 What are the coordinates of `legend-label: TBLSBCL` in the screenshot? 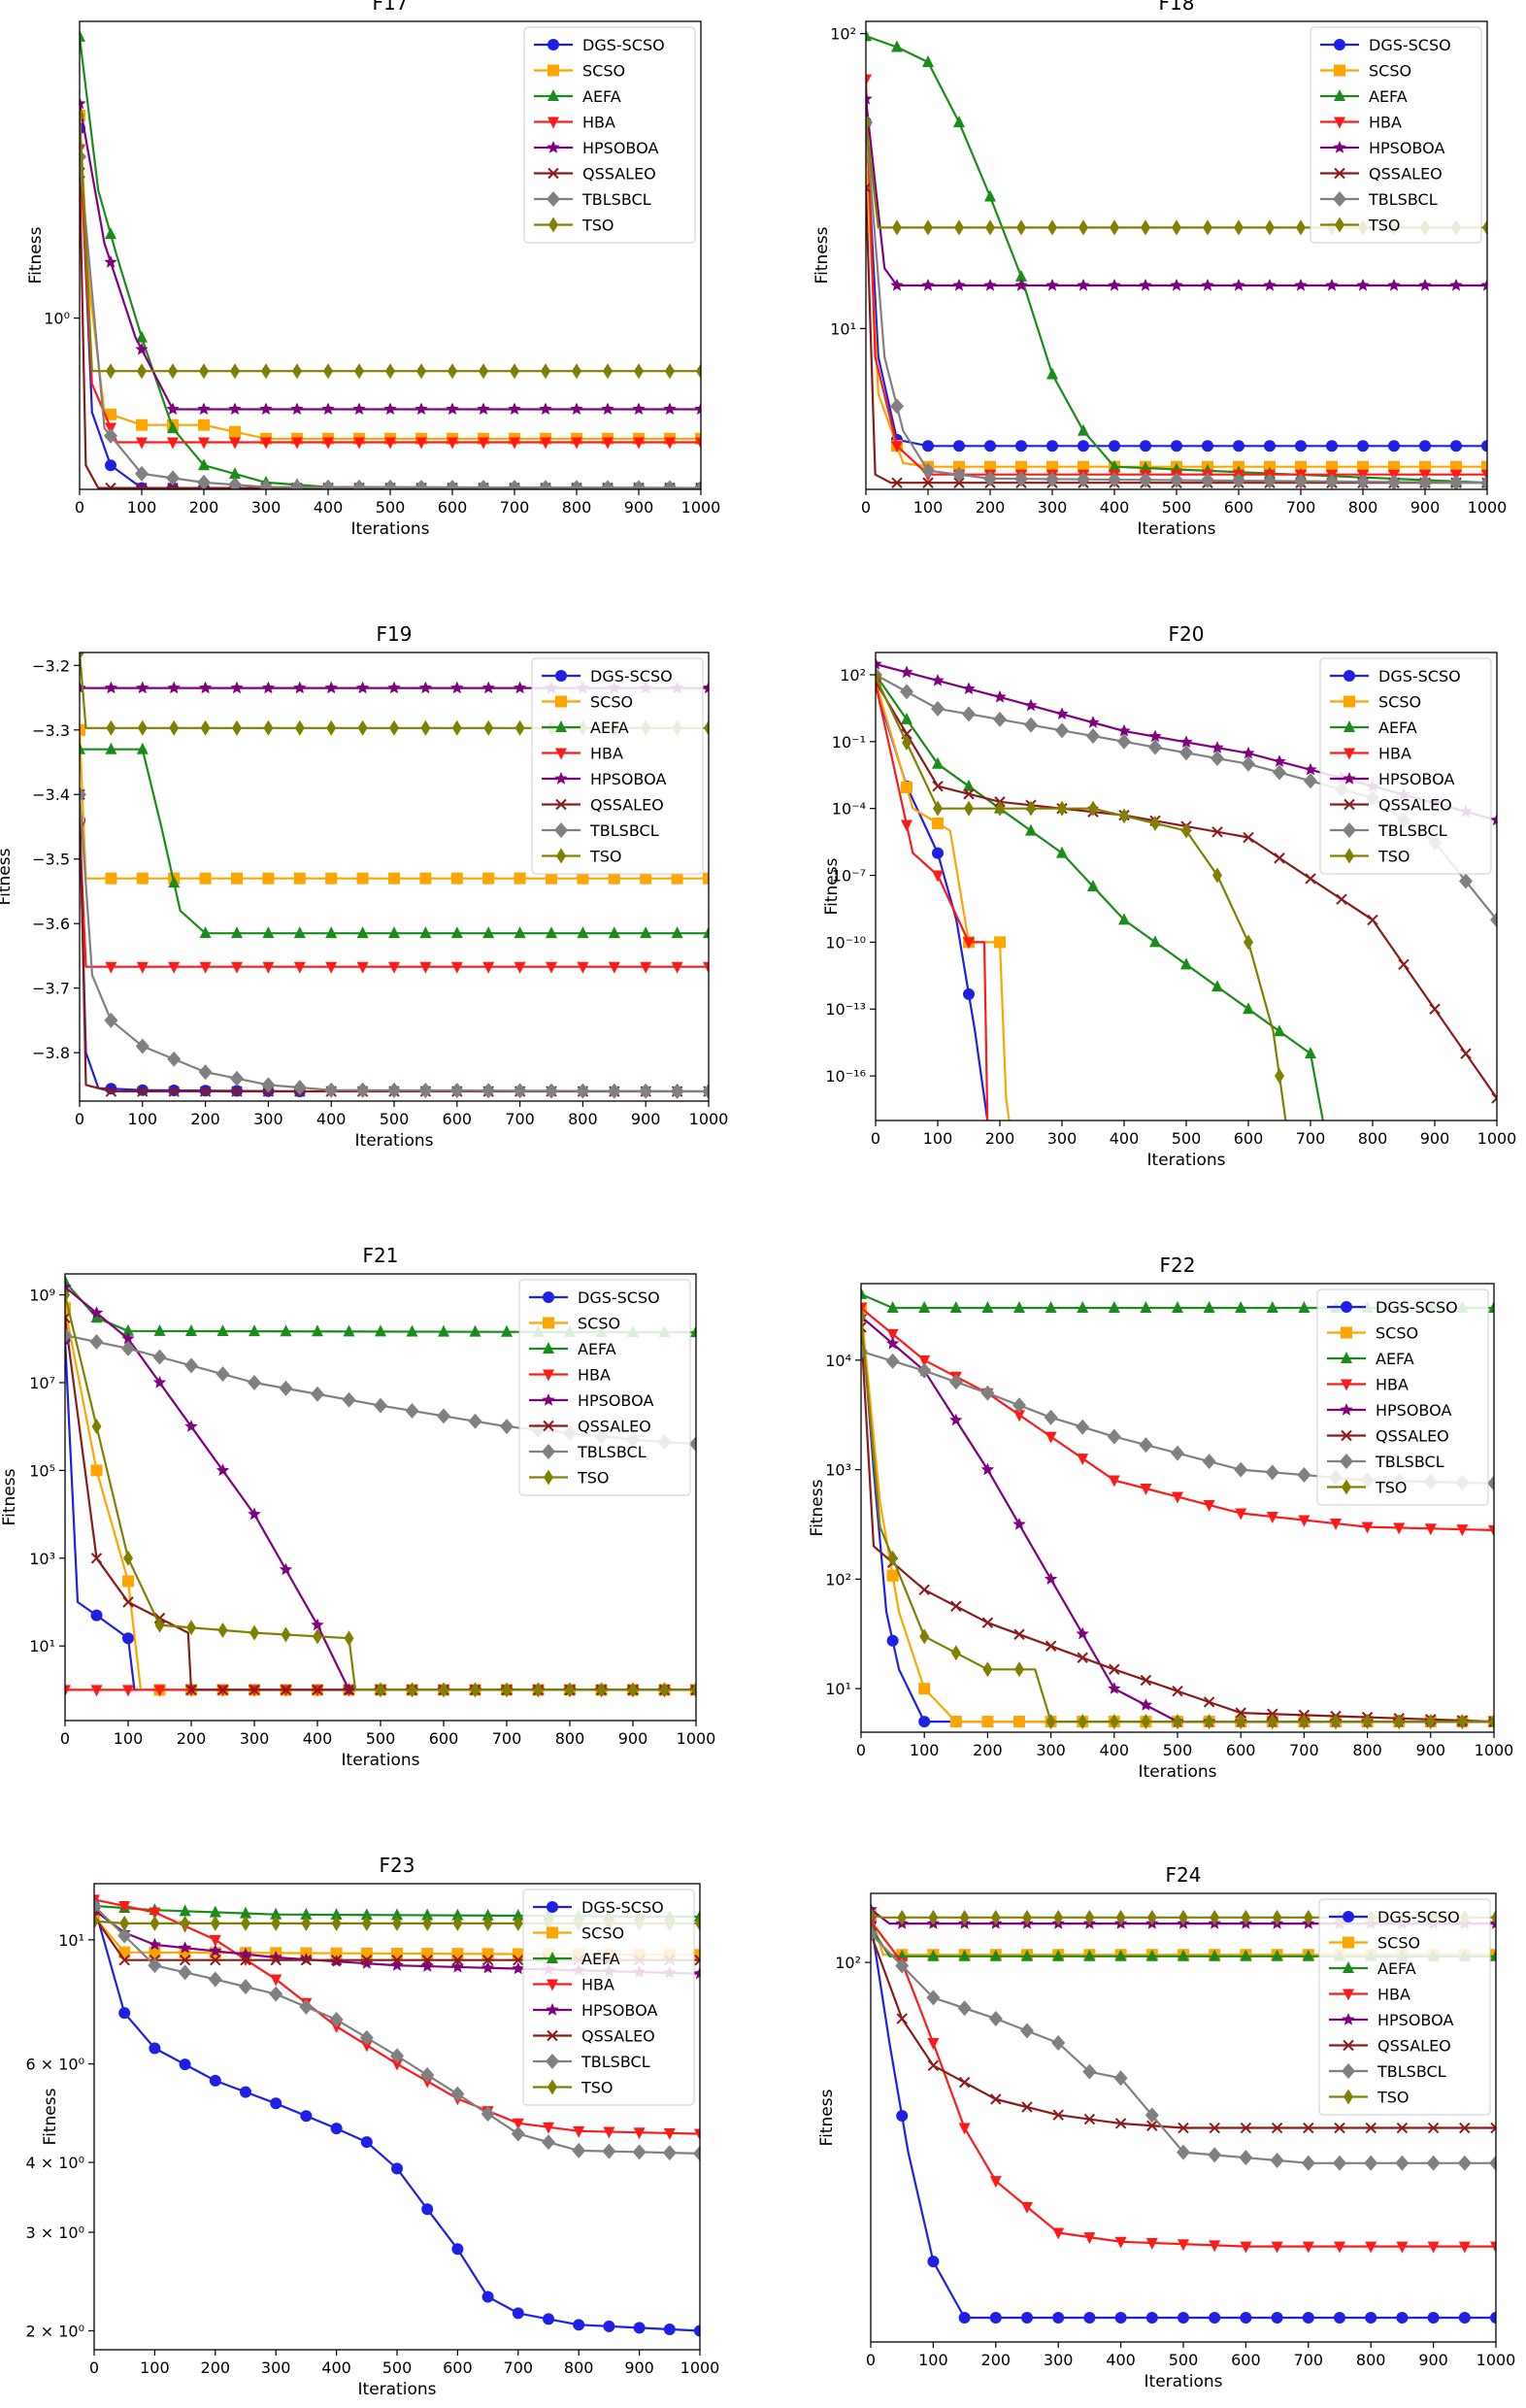 It's located at (616, 199).